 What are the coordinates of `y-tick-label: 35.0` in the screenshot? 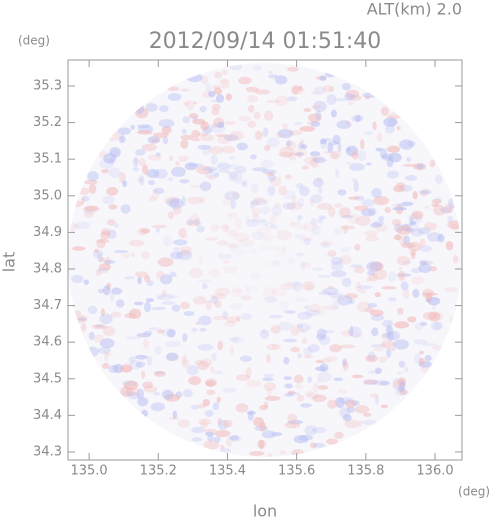 It's located at (47, 195).